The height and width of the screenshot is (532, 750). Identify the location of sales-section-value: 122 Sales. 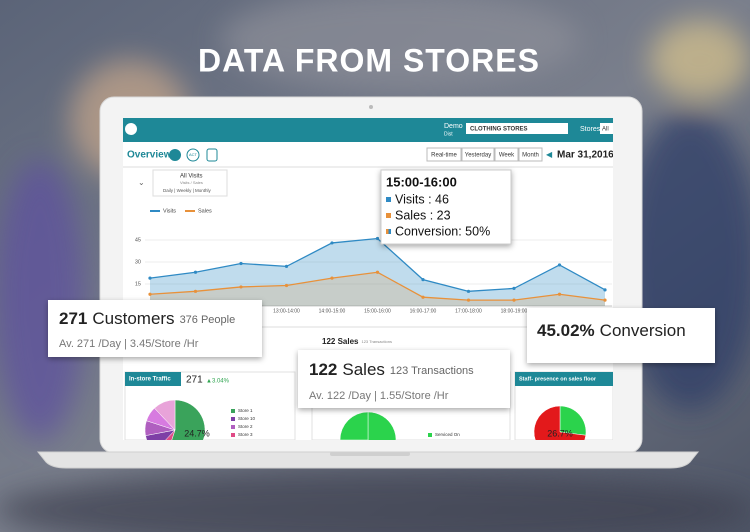
(340, 341).